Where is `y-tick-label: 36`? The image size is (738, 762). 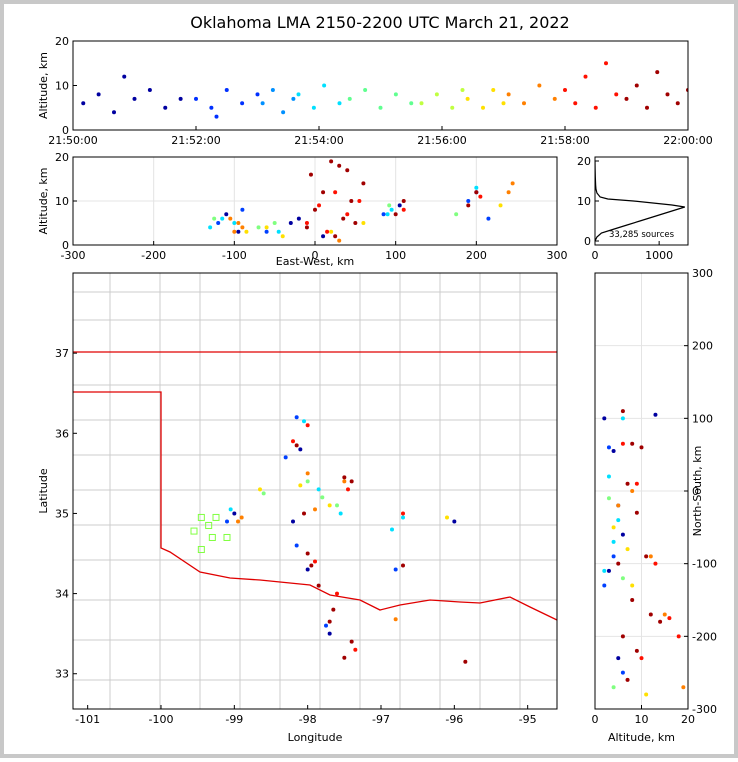 y-tick-label: 36 is located at coordinates (62, 433).